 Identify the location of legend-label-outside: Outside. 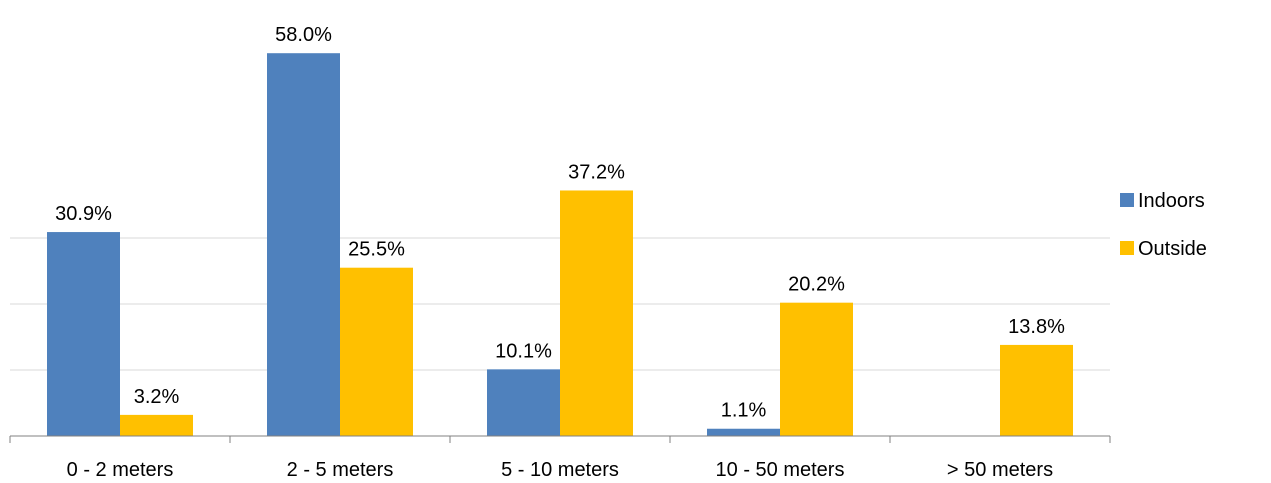
(1172, 249).